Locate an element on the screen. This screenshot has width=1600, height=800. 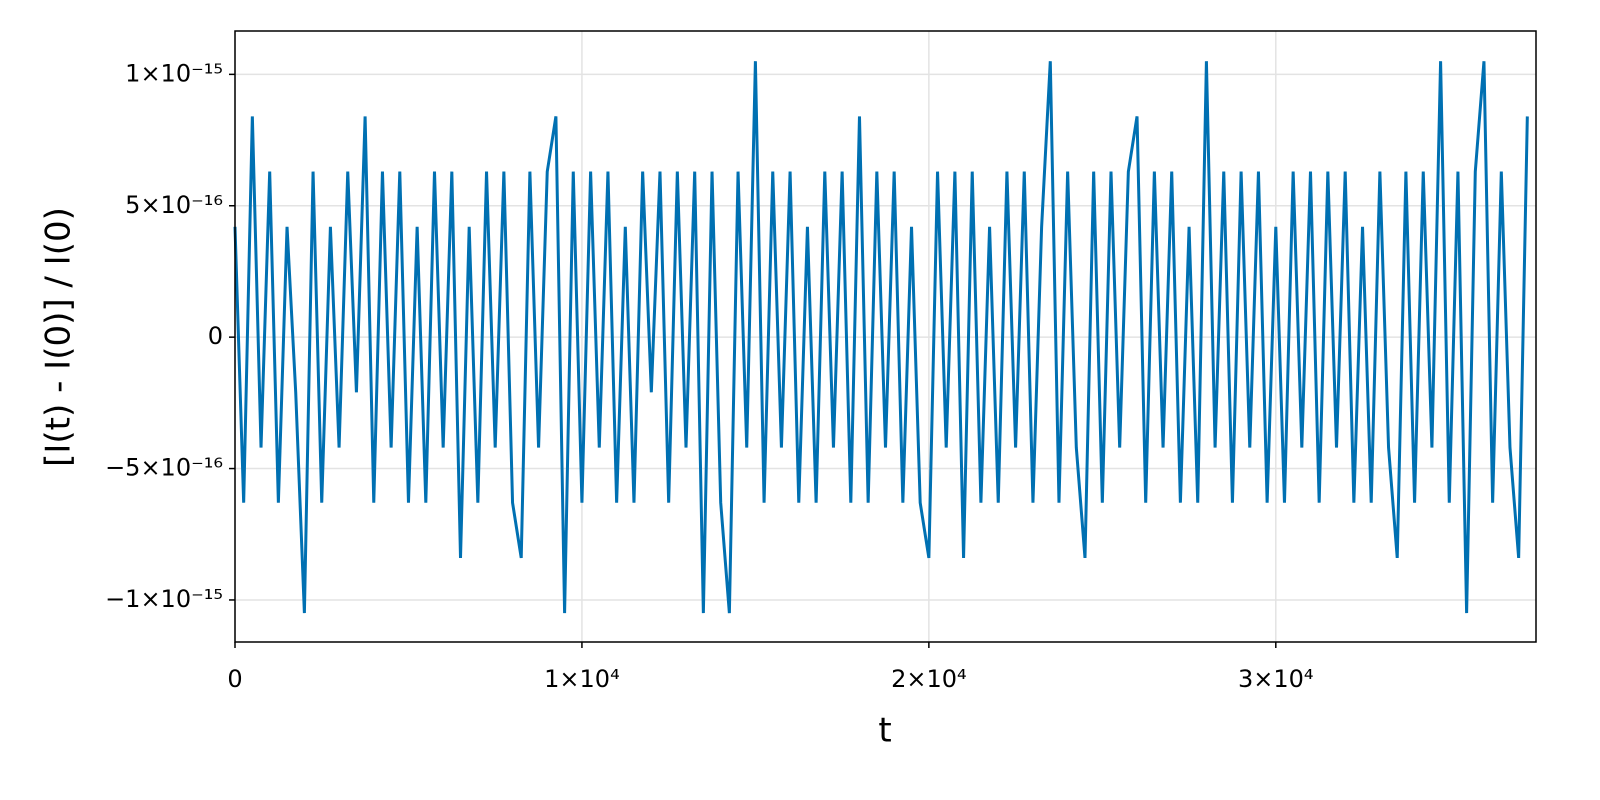
y-tick-label: 0 is located at coordinates (215, 336).